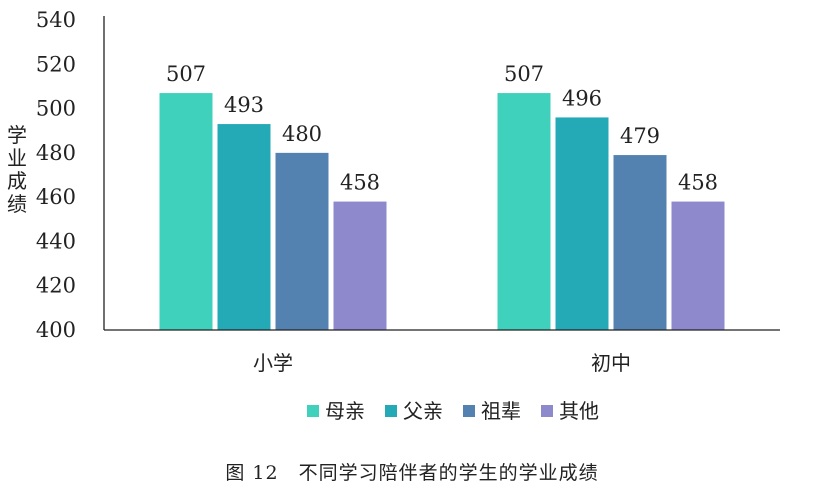  What do you see at coordinates (442, 363) in the screenshot?
I see `x-axis-categories: 小学 初中` at bounding box center [442, 363].